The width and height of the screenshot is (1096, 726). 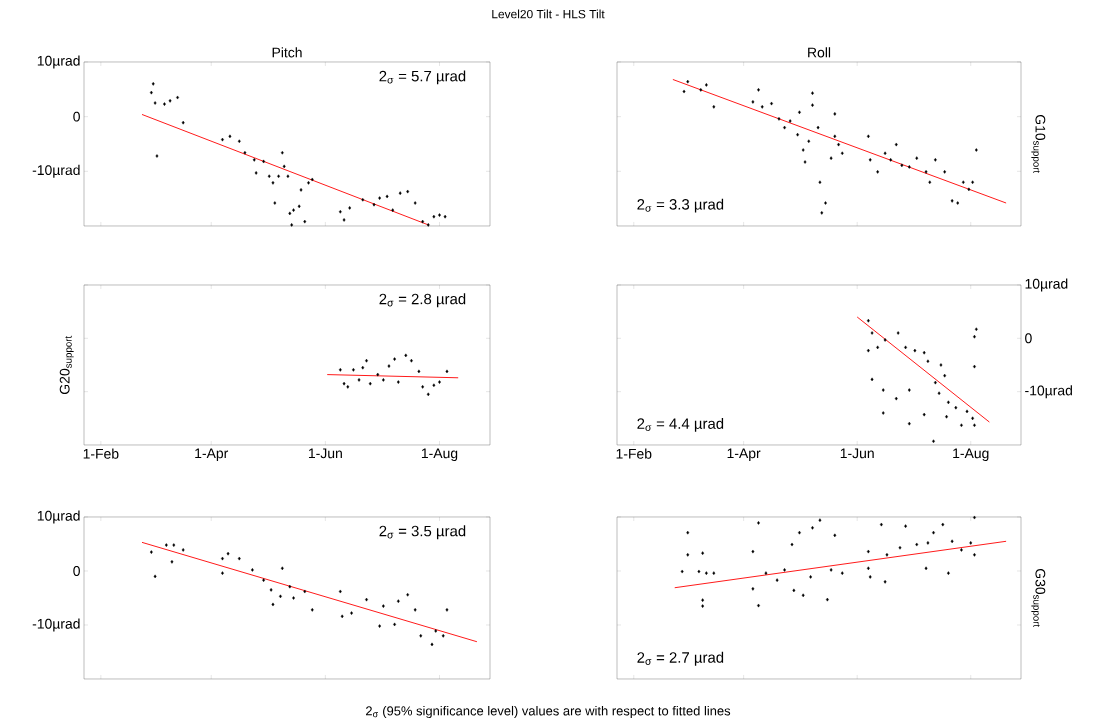 I want to click on annotation: 2$_{σ}$ = 3.3 µrad, so click(x=680, y=205).